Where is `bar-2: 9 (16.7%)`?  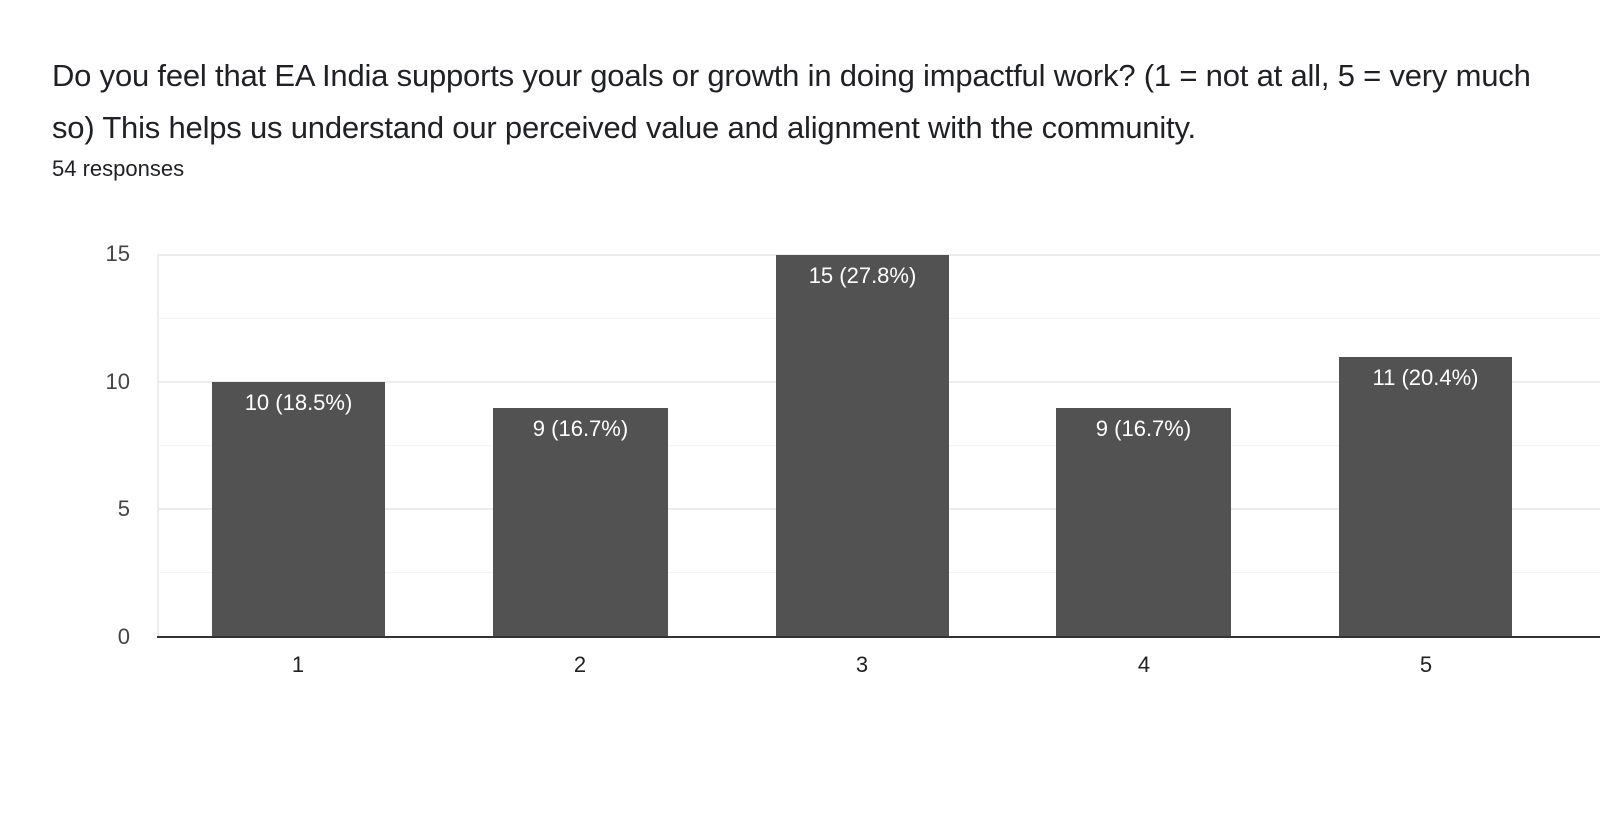
bar-2: 9 (16.7%) is located at coordinates (580, 522).